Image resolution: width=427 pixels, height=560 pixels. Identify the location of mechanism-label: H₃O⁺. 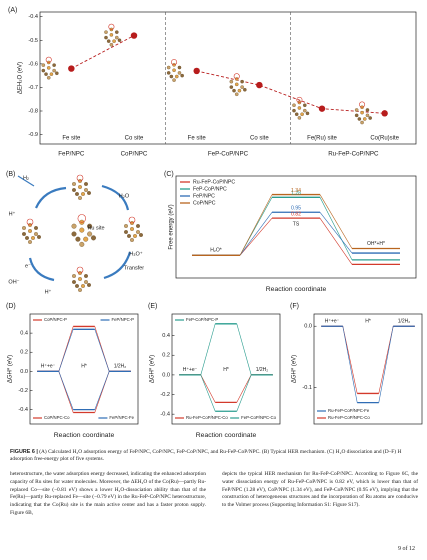
(135, 253).